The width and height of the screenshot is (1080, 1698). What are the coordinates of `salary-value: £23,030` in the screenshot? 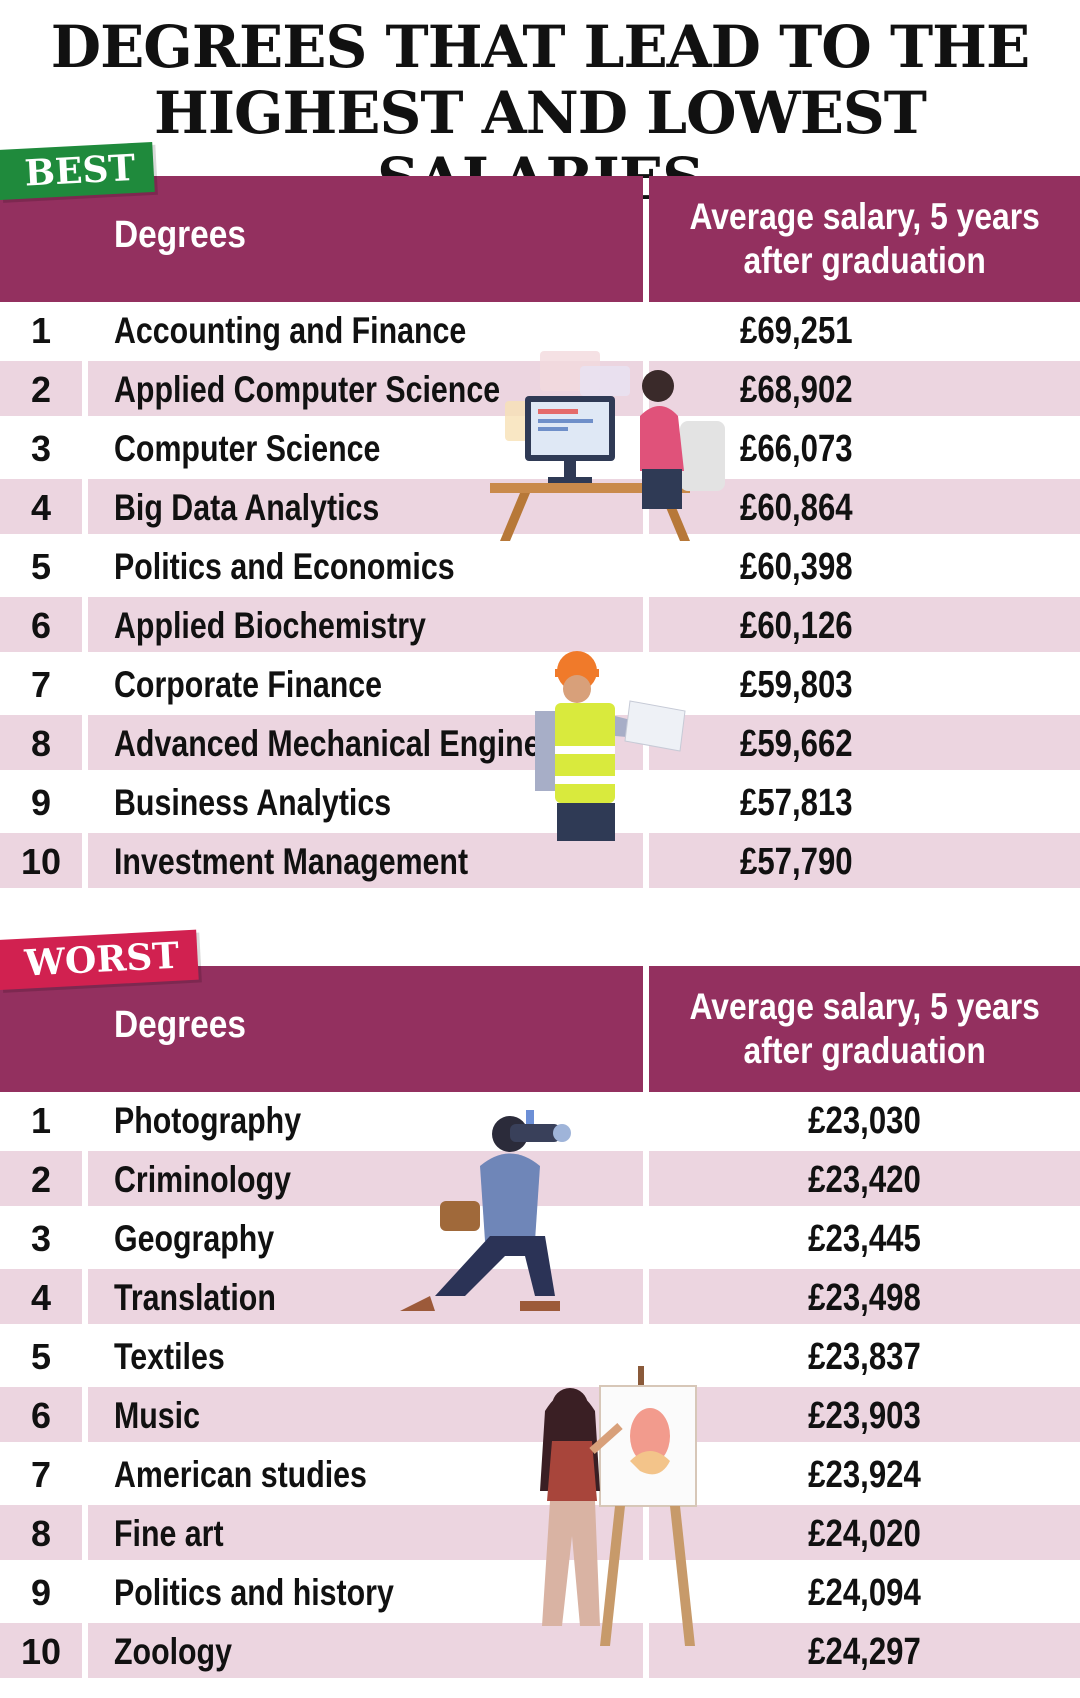 It's located at (864, 1121).